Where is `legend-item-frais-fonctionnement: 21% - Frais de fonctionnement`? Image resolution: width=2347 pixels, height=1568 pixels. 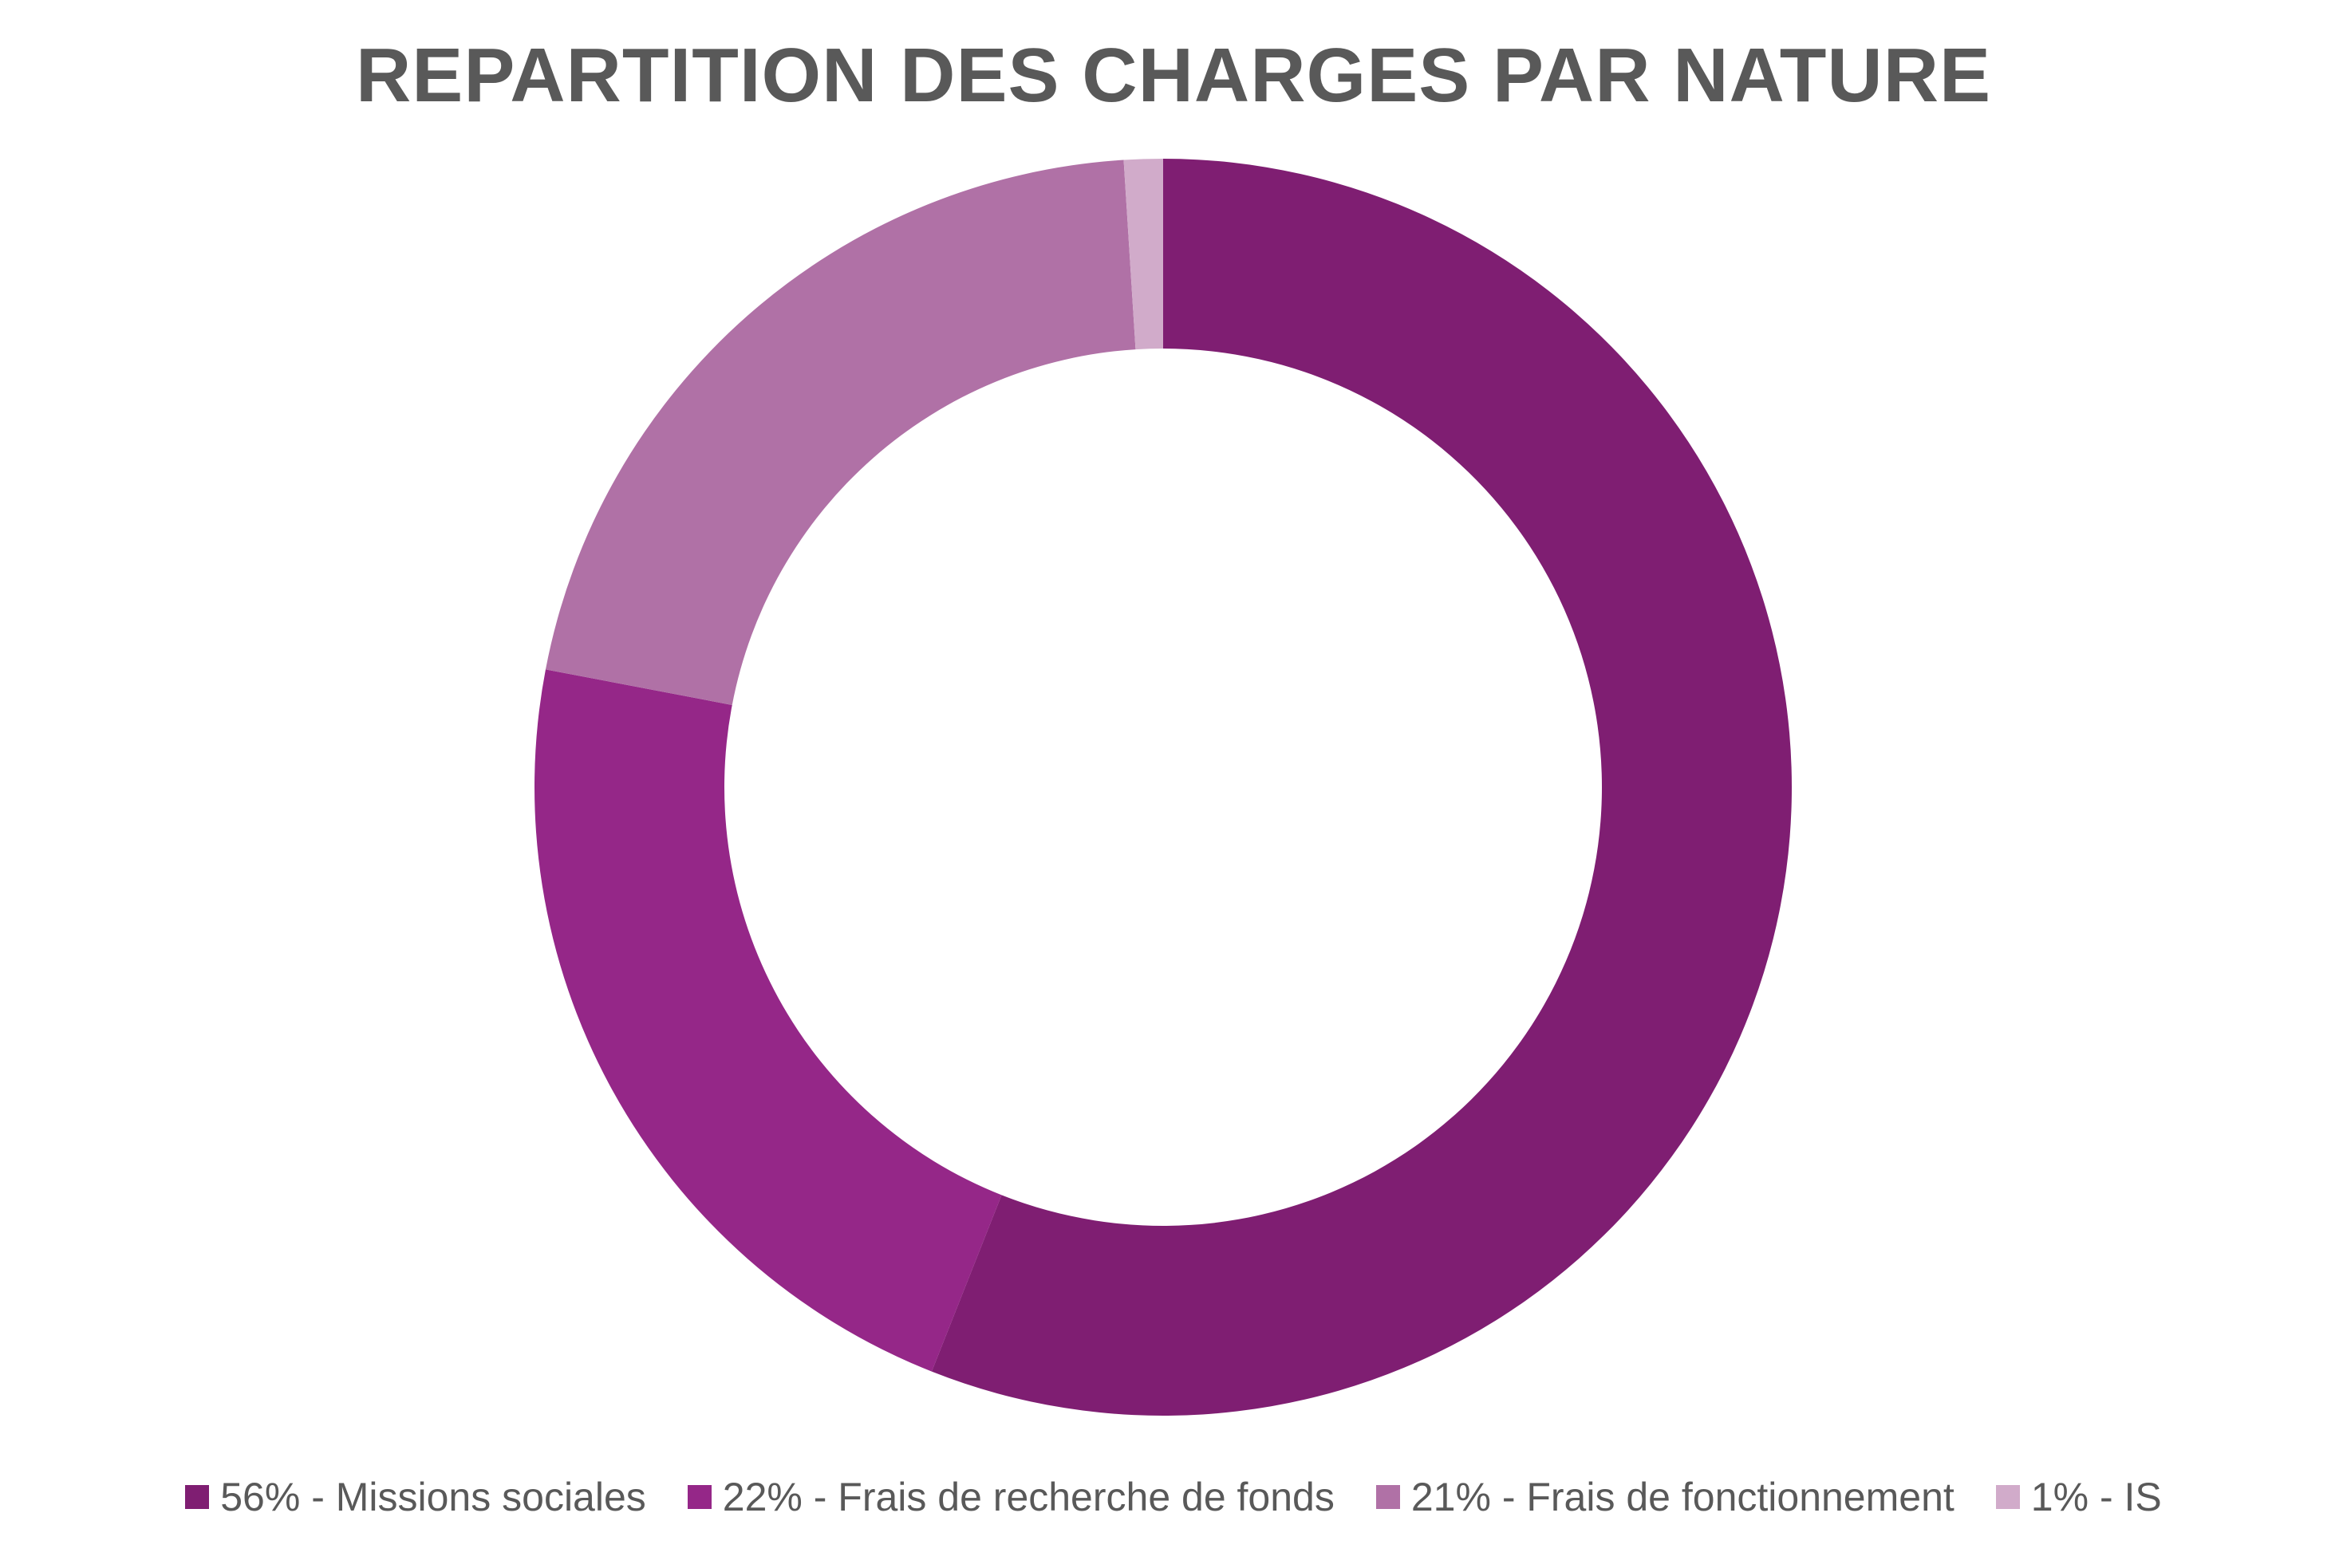
legend-item-frais-fonctionnement: 21% - Frais de fonctionnement is located at coordinates (1665, 1497).